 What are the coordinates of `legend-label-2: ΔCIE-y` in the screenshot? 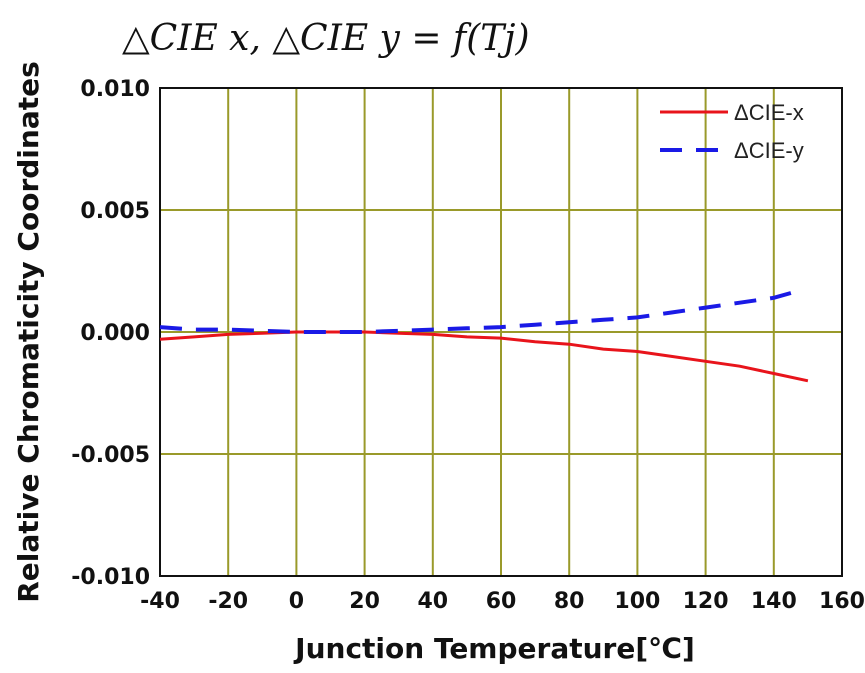 It's located at (769, 150).